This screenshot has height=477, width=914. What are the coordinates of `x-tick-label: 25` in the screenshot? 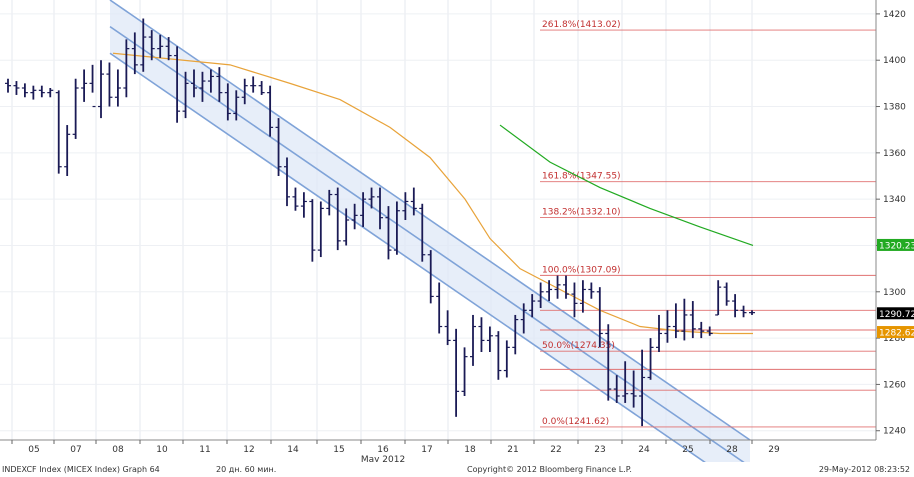 It's located at (687, 450).